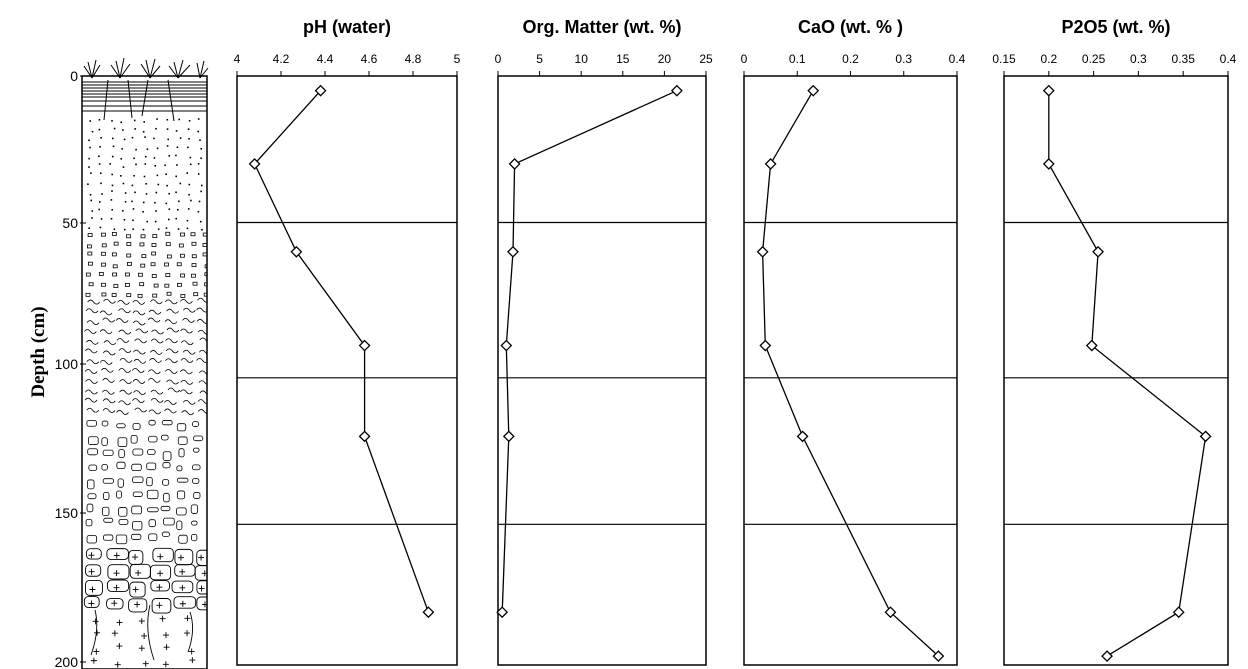 The height and width of the screenshot is (669, 1248). What do you see at coordinates (70, 223) in the screenshot?
I see `depth-tick-50: 50` at bounding box center [70, 223].